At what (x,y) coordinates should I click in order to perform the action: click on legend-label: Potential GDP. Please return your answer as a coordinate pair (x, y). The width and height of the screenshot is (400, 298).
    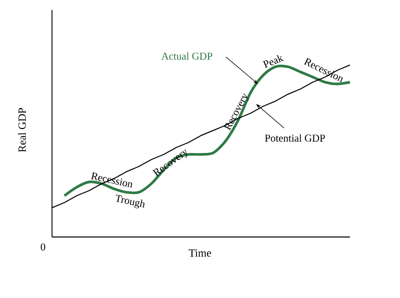
    Looking at the image, I should click on (294, 138).